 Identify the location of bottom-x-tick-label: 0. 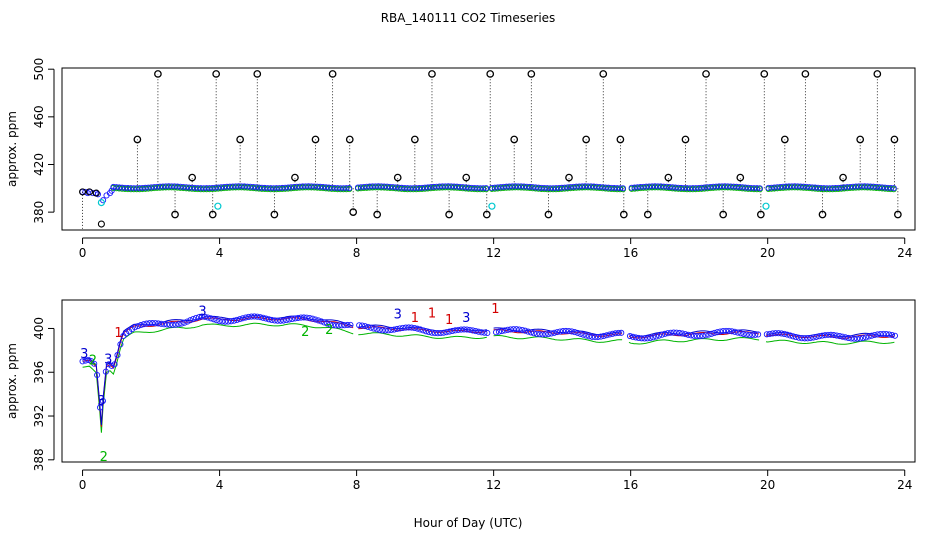
(83, 485).